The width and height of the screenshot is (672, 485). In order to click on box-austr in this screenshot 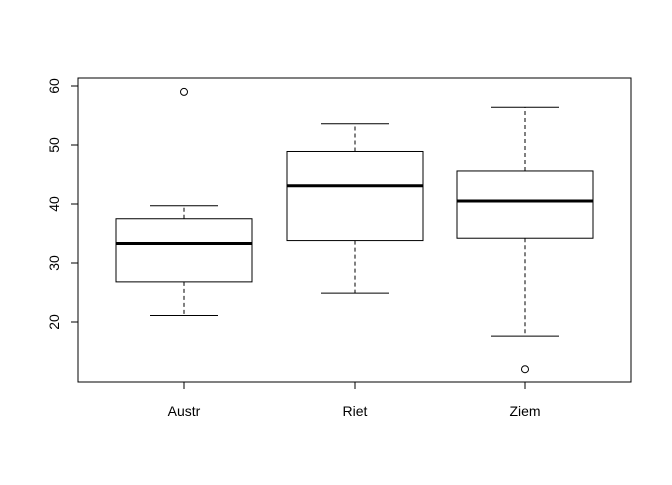, I will do `click(184, 250)`.